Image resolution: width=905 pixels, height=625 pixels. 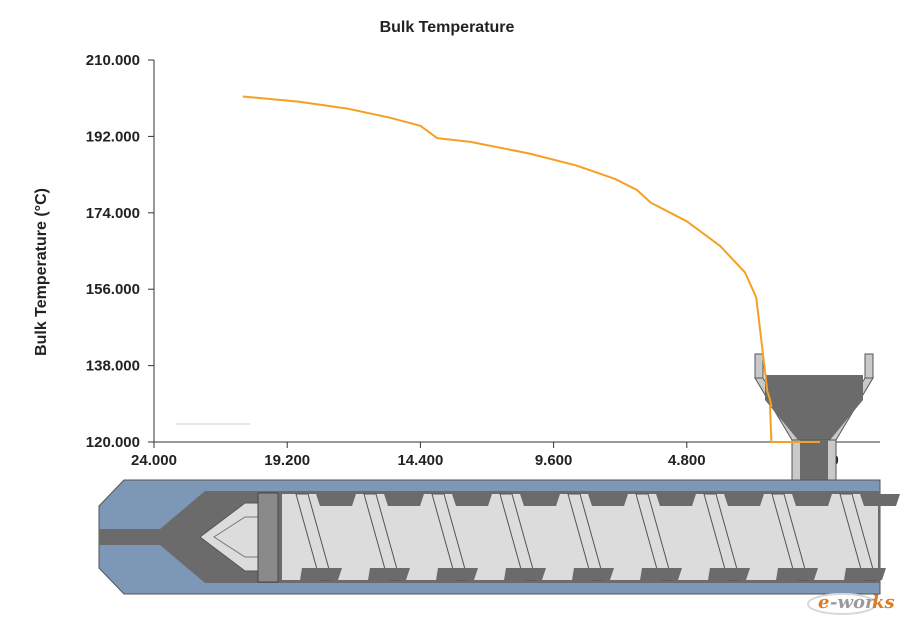 What do you see at coordinates (113, 366) in the screenshot?
I see `y-tick-label: 138.000` at bounding box center [113, 366].